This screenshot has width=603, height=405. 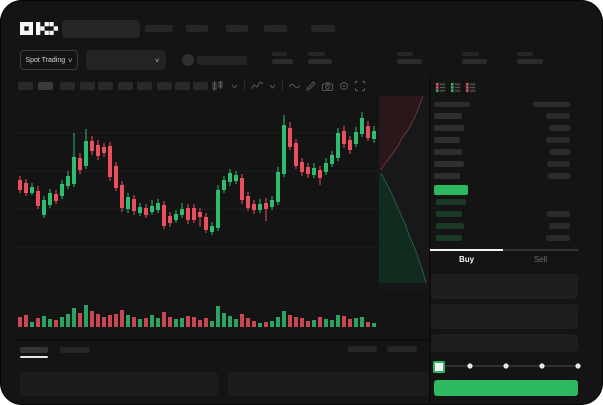 I want to click on settings-gear-icon, so click(x=344, y=86).